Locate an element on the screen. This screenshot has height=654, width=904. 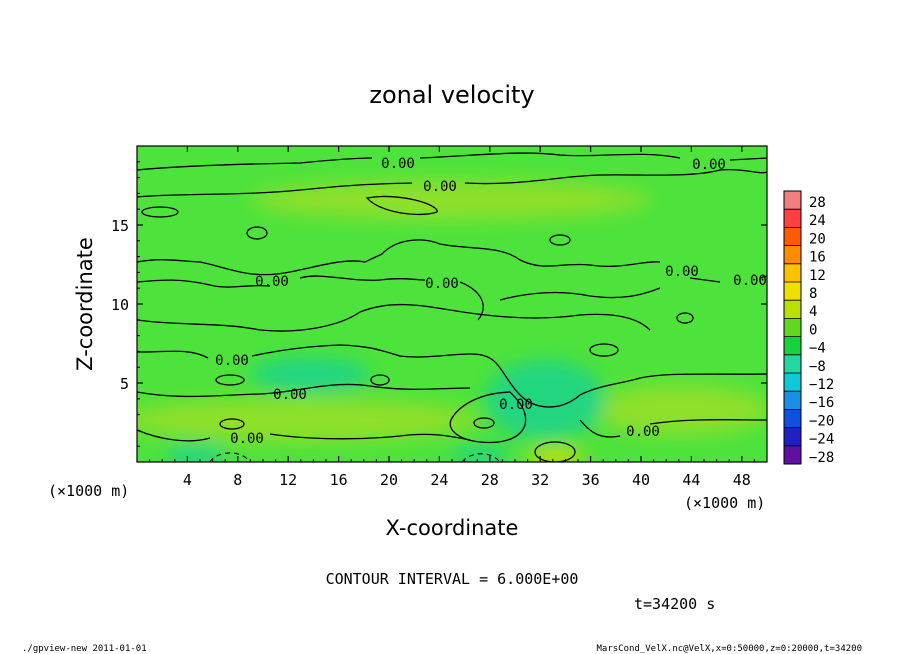
x-unit-right: (×1000 m) is located at coordinates (724, 503).